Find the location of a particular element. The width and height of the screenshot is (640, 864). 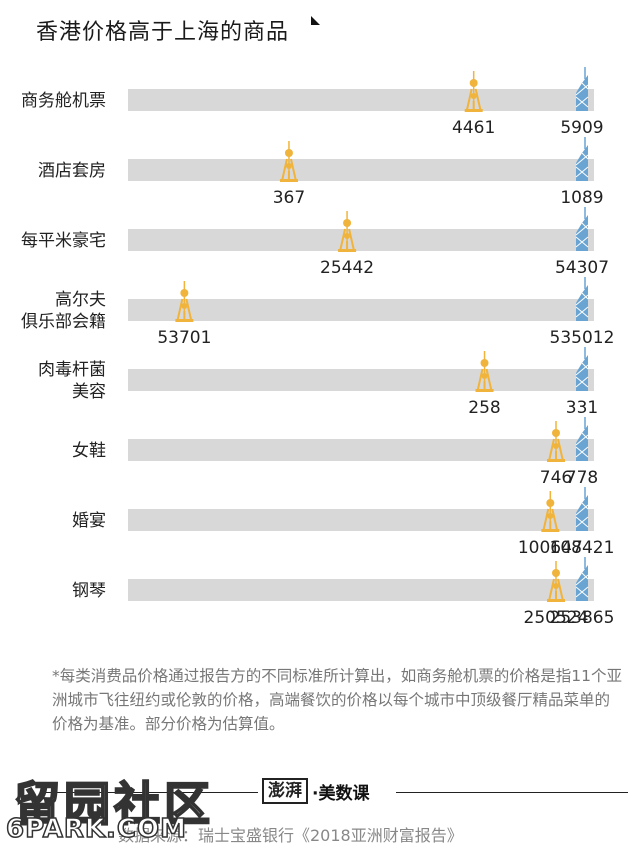

category-label: 商务舱机票 is located at coordinates (63, 101).